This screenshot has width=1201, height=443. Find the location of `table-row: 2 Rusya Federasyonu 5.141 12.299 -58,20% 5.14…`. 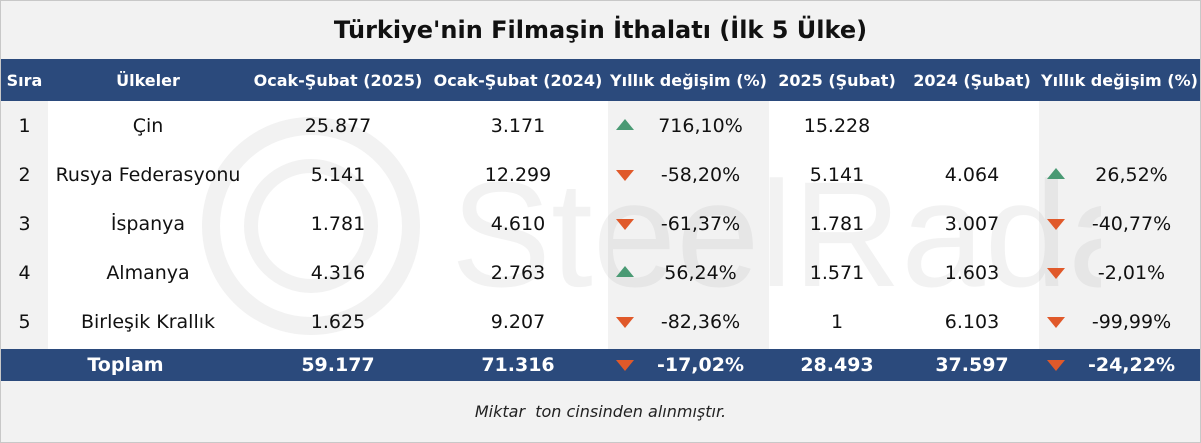

table-row: 2 Rusya Federasyonu 5.141 12.299 -58,20% 5.14… is located at coordinates (600, 174).